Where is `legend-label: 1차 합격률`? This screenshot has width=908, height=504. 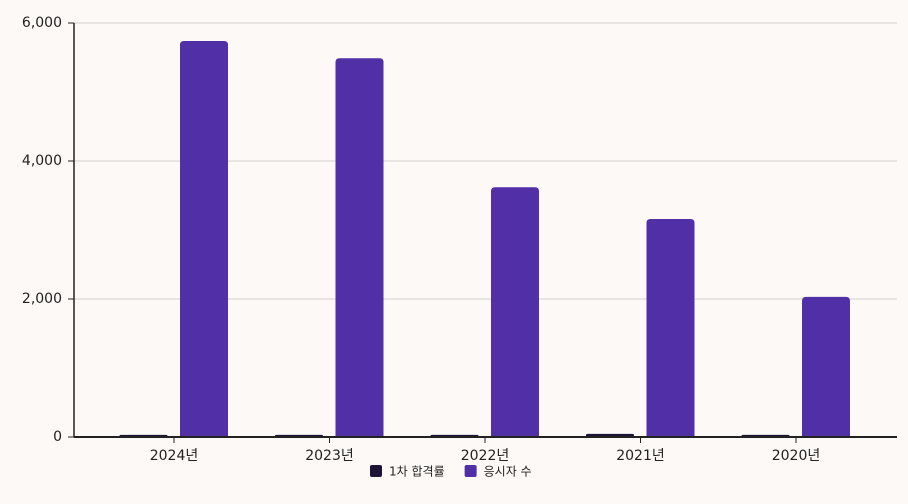
legend-label: 1차 합격률 is located at coordinates (417, 472).